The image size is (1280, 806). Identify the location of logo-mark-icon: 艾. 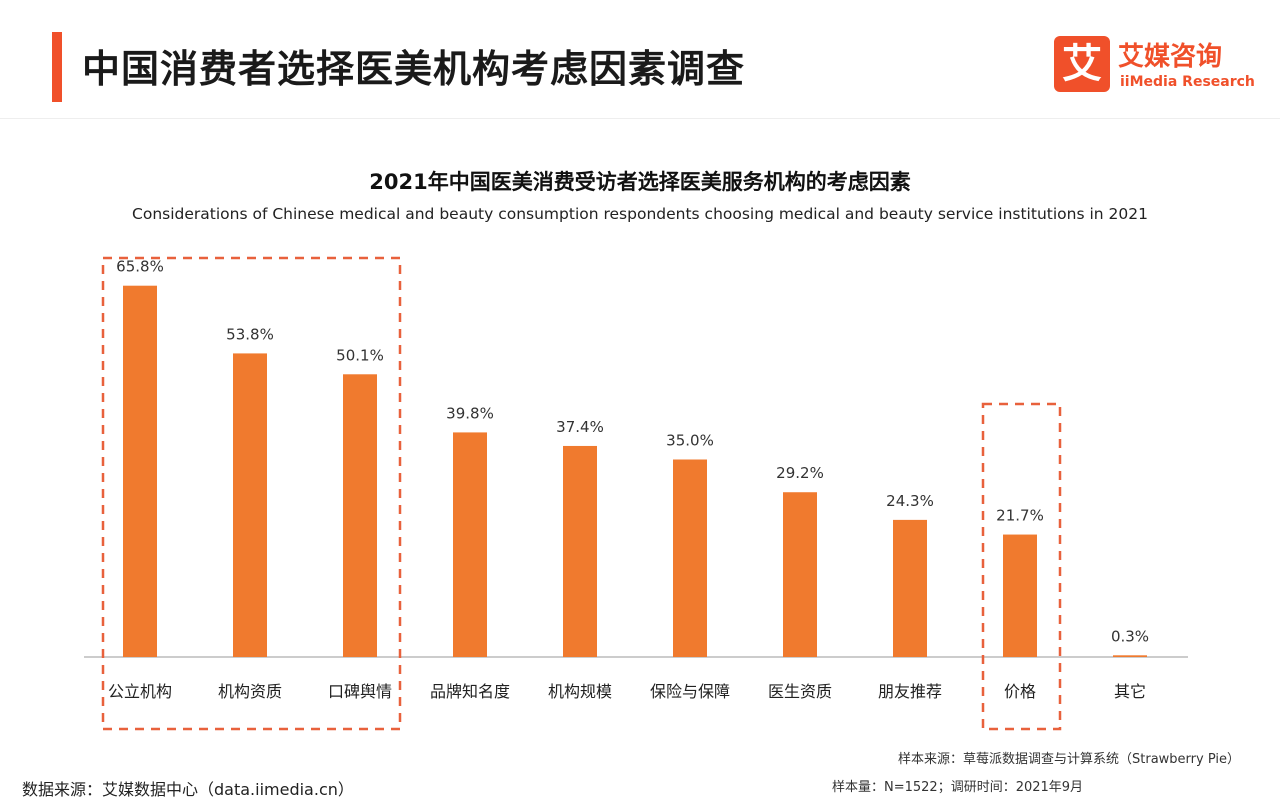
(1082, 64).